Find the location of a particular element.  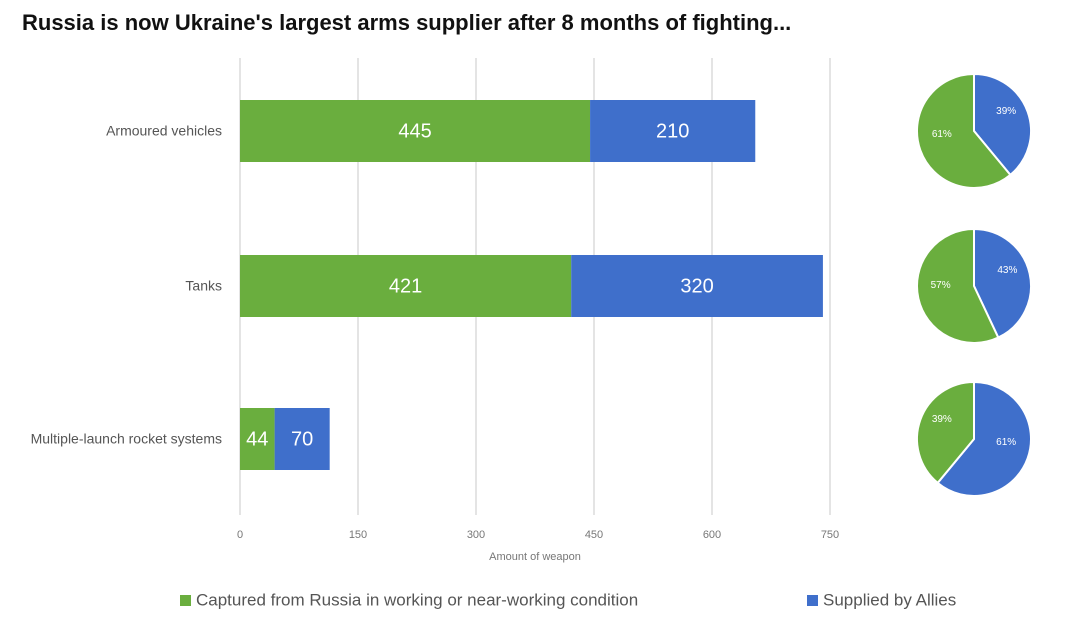

bar-value-label: 320 is located at coordinates (696, 286).